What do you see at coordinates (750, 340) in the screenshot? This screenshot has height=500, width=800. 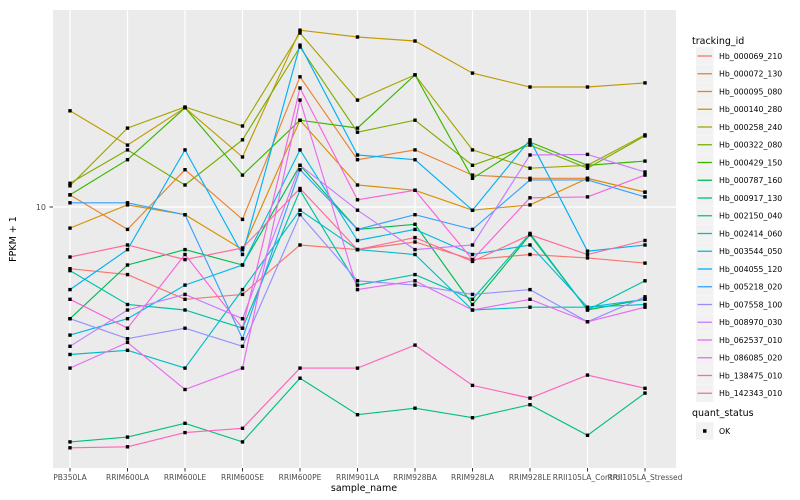 I see `legend-entry-label: Hb_062537_010` at bounding box center [750, 340].